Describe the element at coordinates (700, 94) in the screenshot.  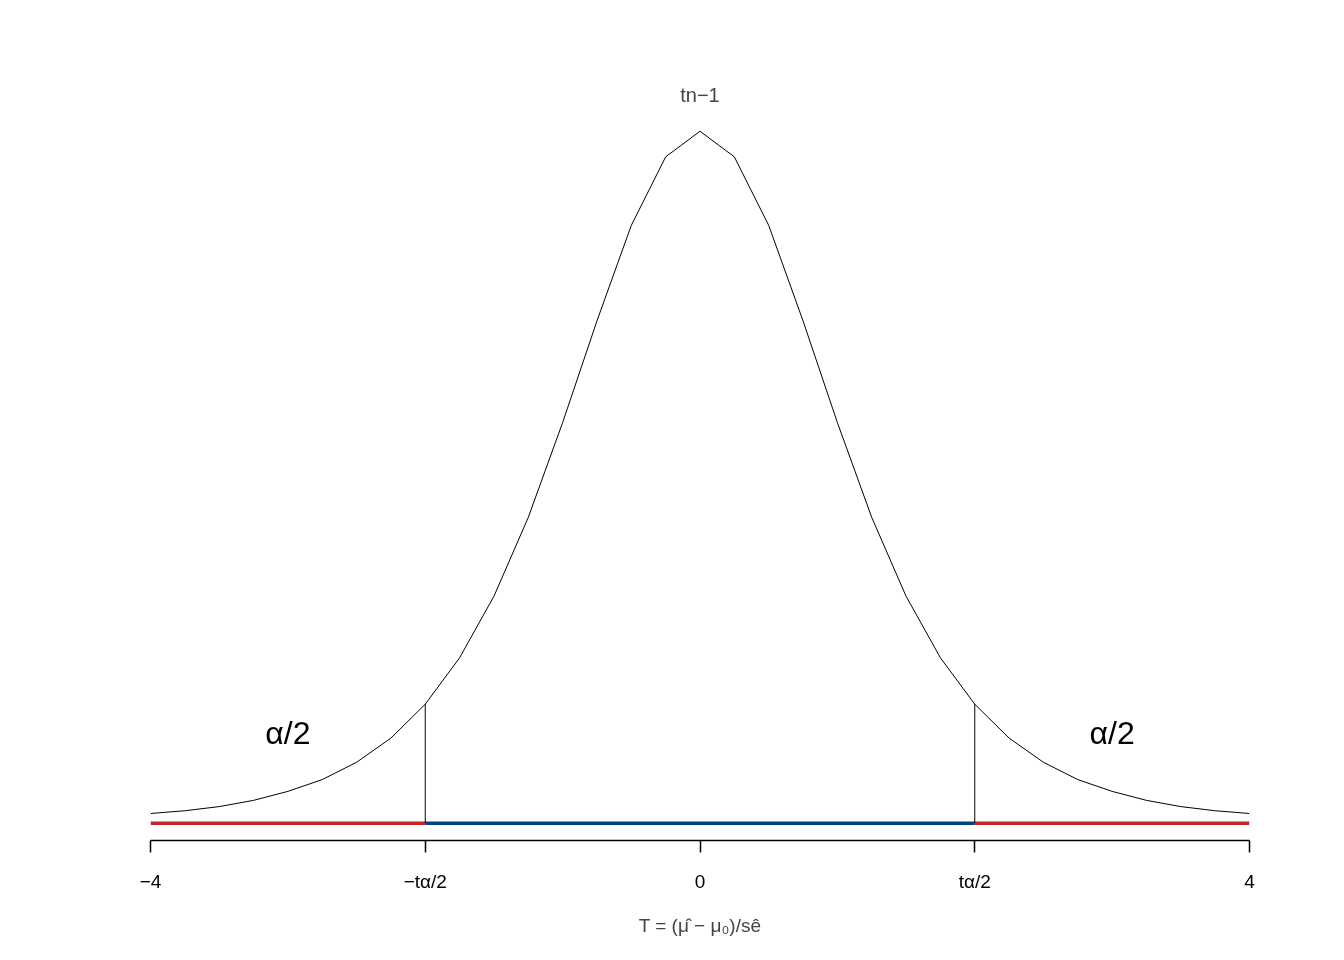
I see `chart-title: tn−1` at that location.